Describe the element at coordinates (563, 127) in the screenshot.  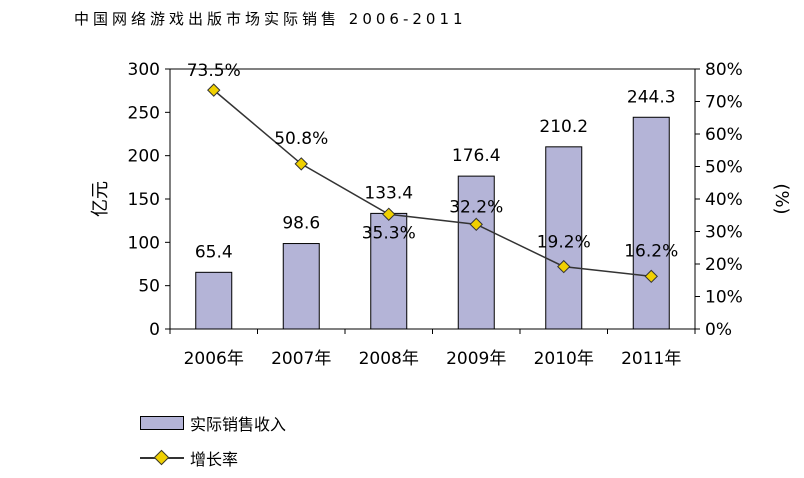
I see `bar-data-label: 210.2` at that location.